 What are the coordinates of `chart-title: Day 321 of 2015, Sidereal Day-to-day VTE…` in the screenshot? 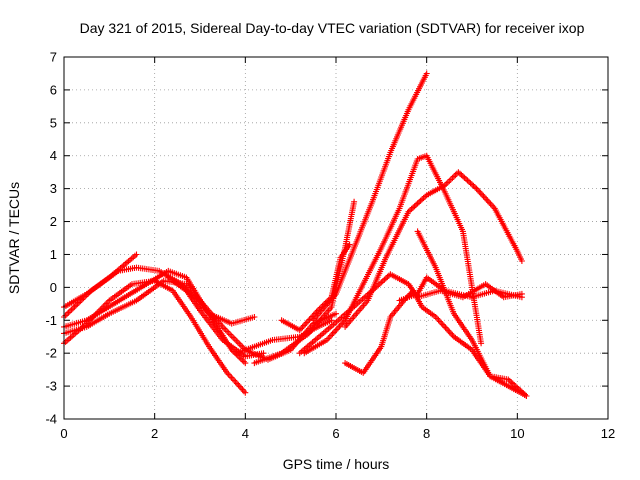 It's located at (332, 28).